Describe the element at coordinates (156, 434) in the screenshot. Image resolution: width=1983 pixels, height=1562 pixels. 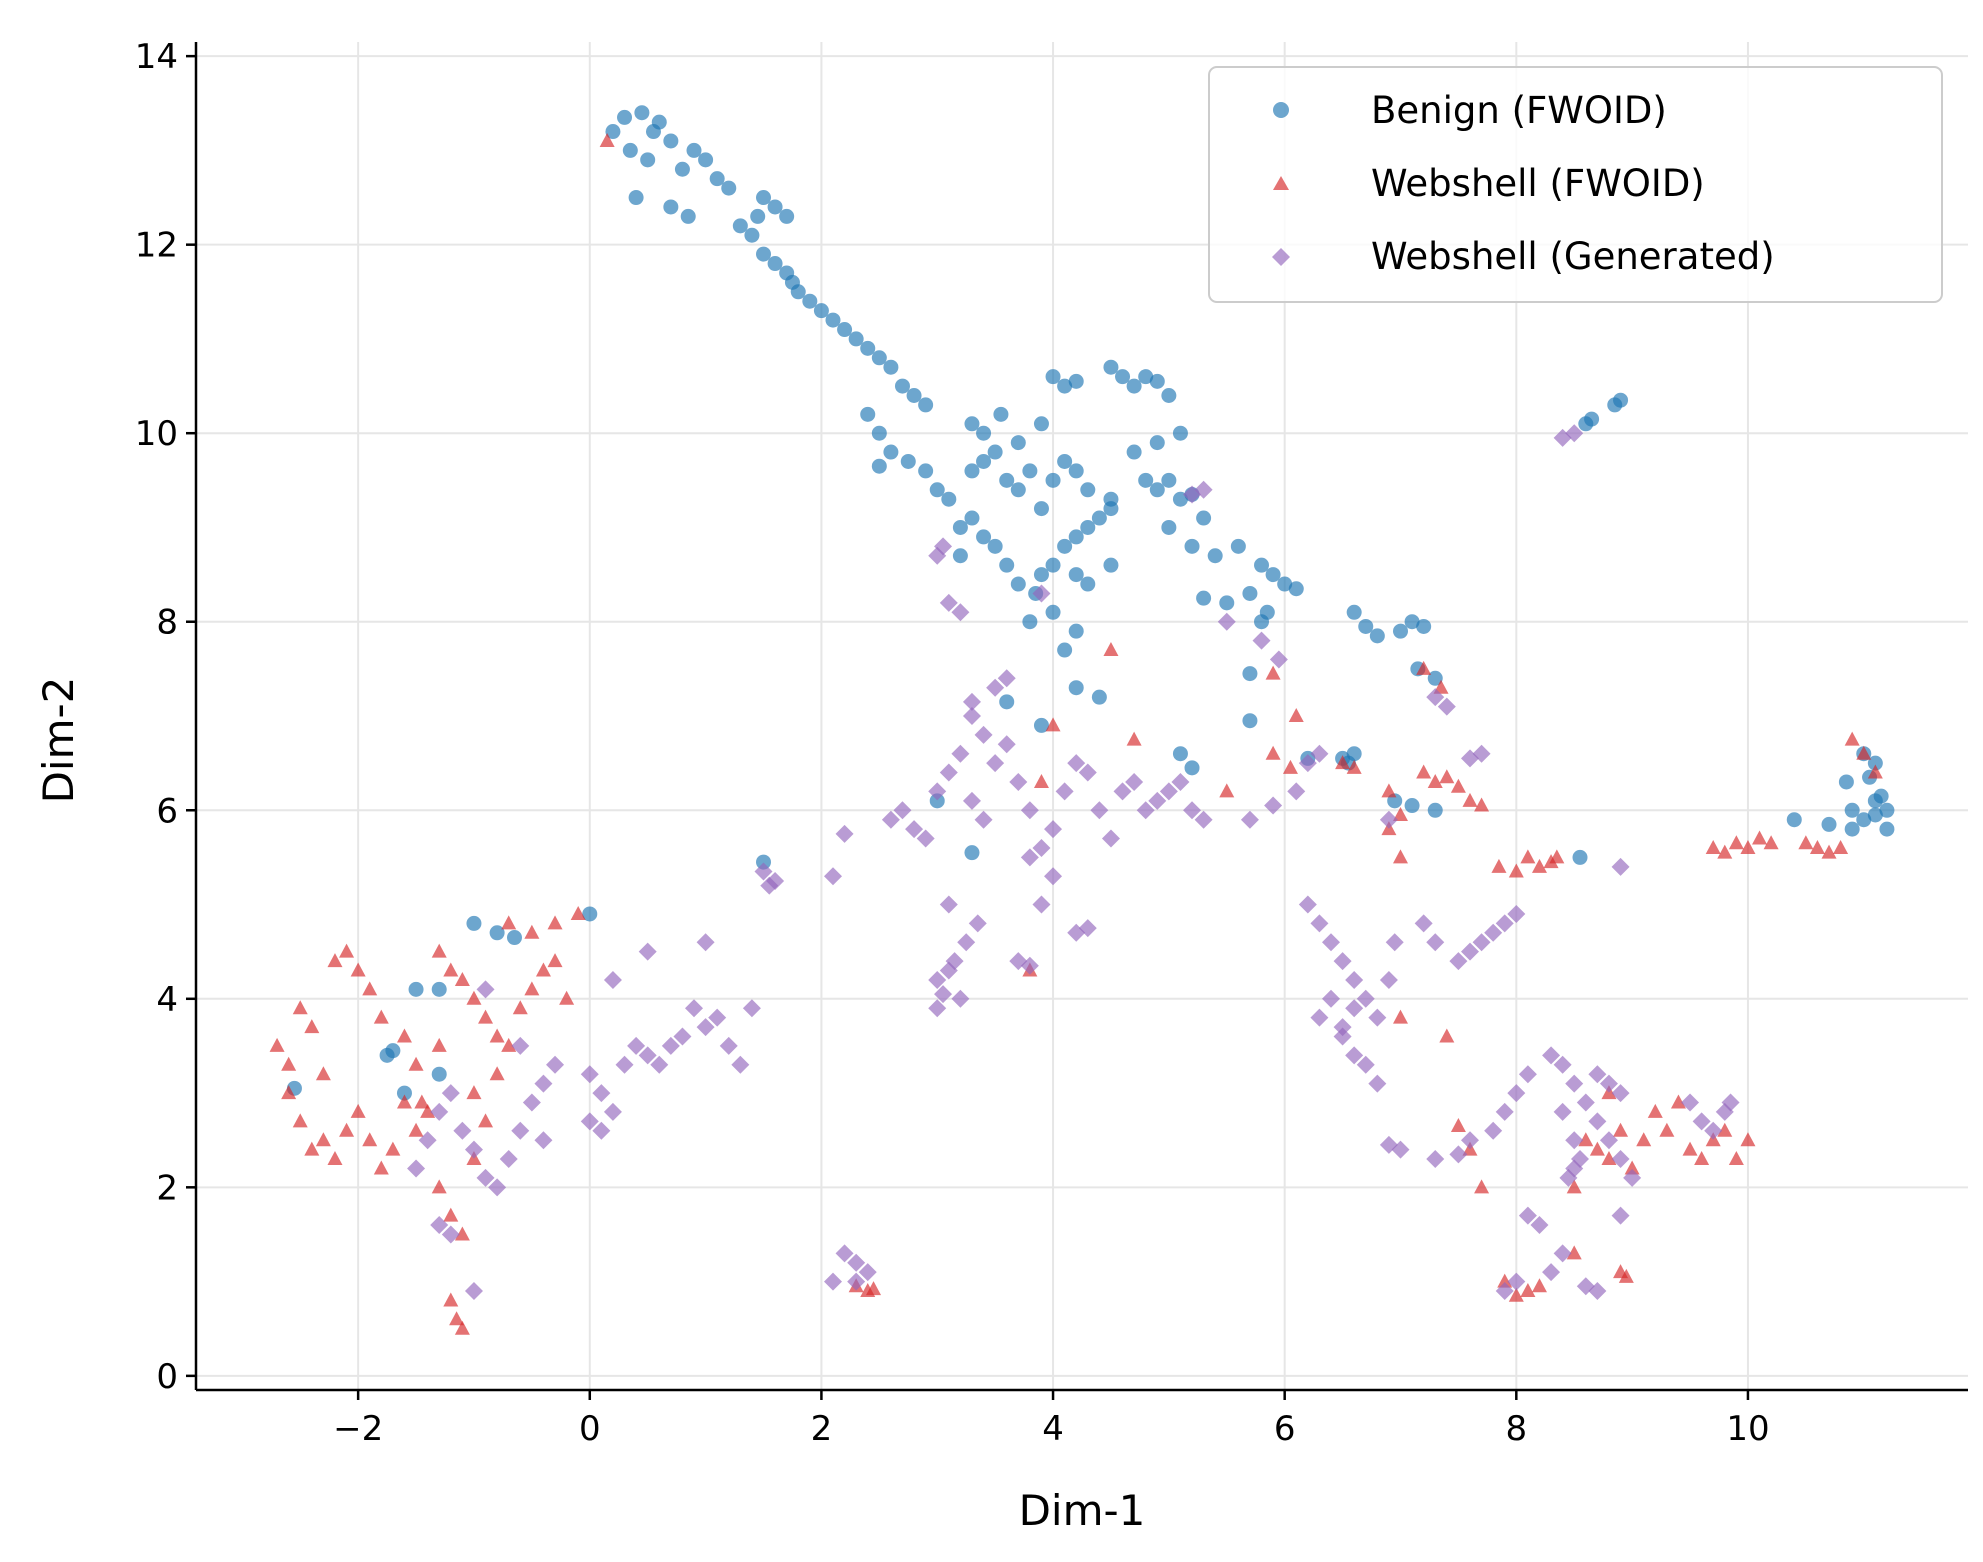
I see `y-tick-label: 10` at that location.